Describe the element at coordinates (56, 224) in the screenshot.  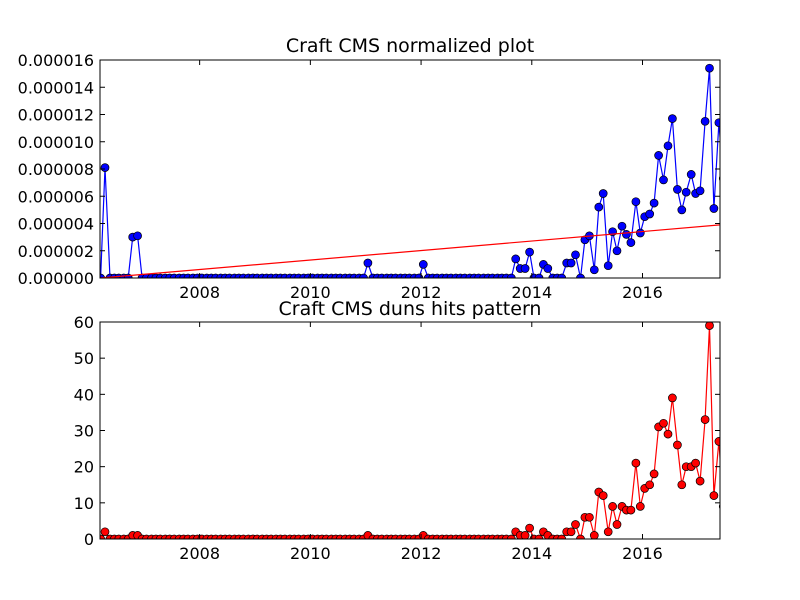
I see `normalized-y-tick-label: 0.000004` at that location.